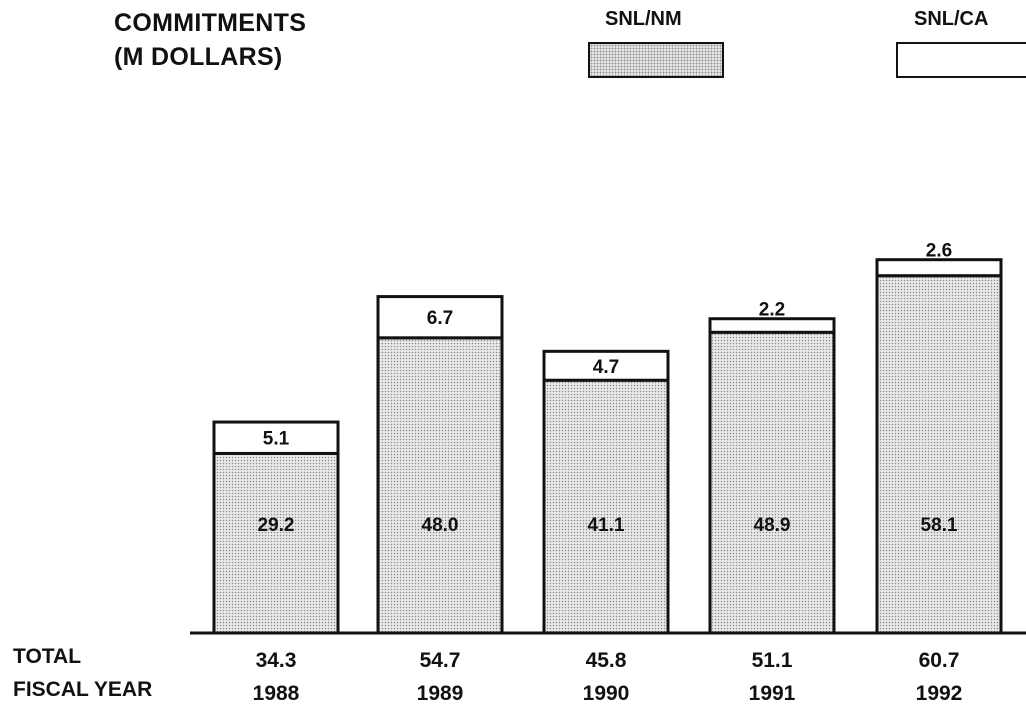 The image size is (1026, 705). I want to click on value-label-snl-nm-1989: 48.0, so click(440, 525).